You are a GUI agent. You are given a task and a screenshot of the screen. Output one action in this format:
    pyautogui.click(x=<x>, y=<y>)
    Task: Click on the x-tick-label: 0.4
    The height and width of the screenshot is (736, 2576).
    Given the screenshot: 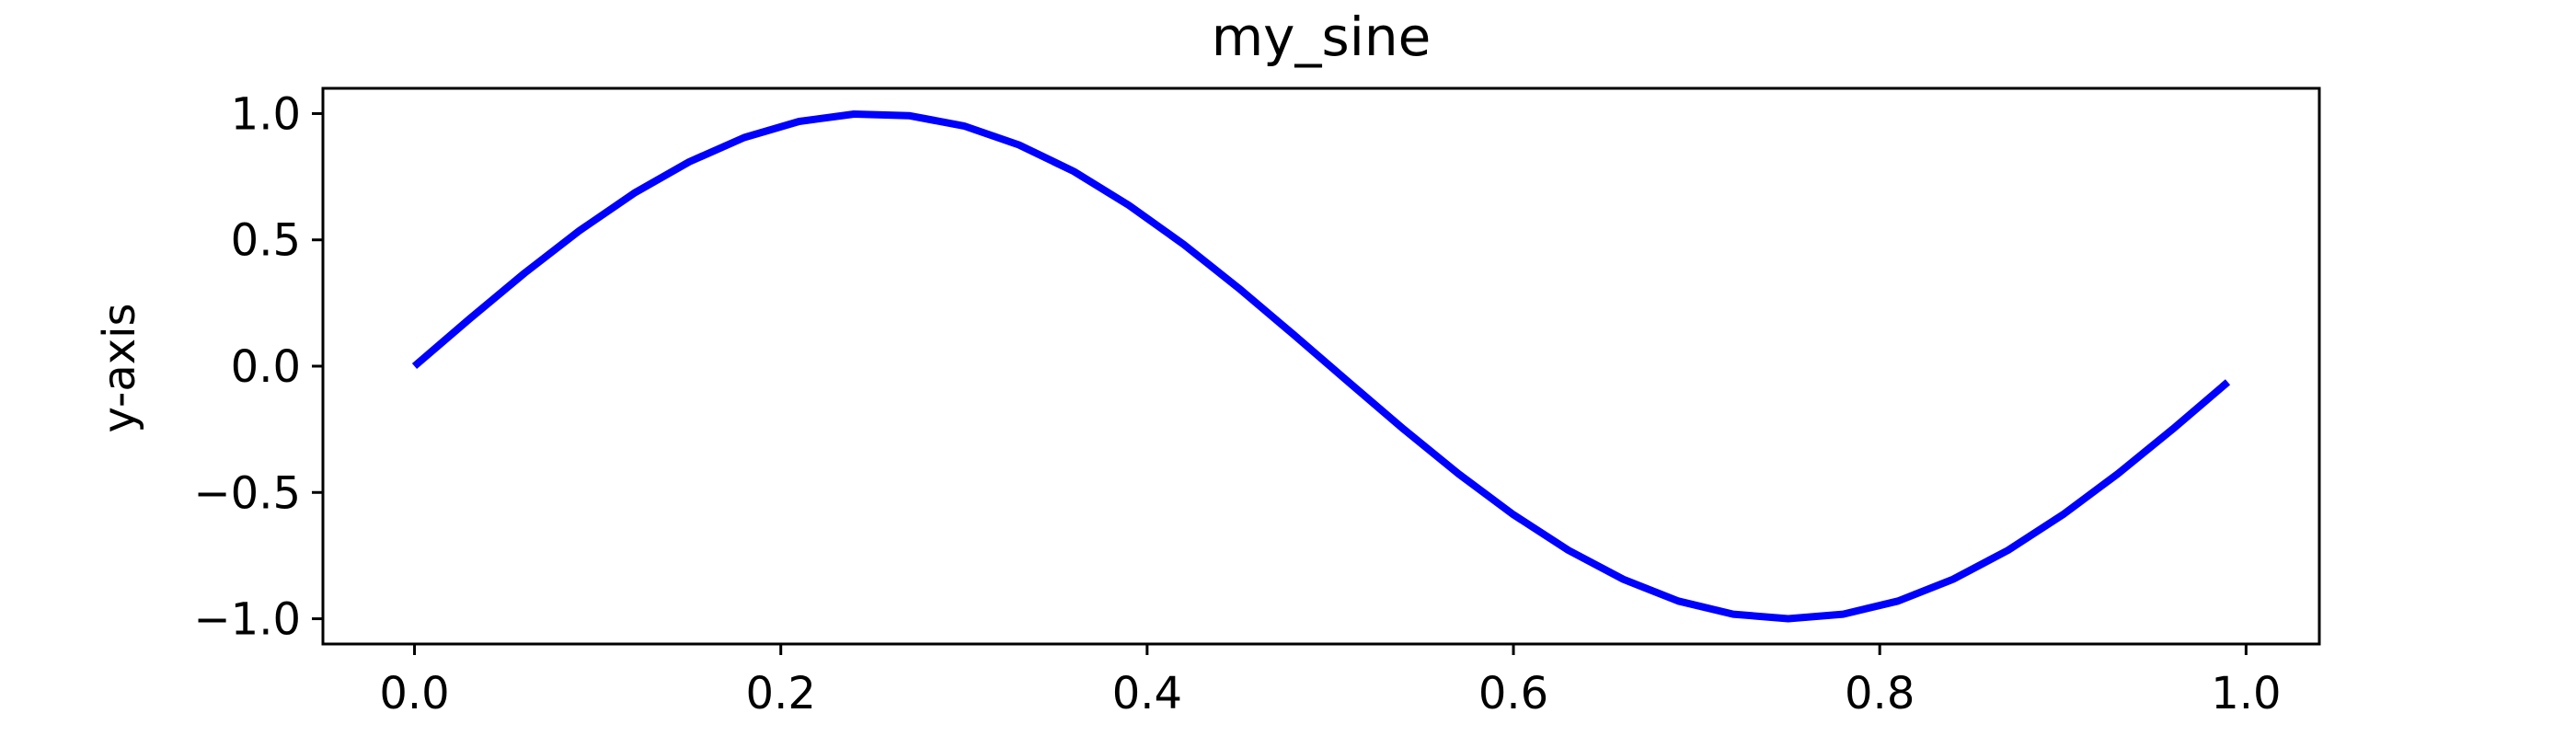 What is the action you would take?
    pyautogui.click(x=1147, y=693)
    